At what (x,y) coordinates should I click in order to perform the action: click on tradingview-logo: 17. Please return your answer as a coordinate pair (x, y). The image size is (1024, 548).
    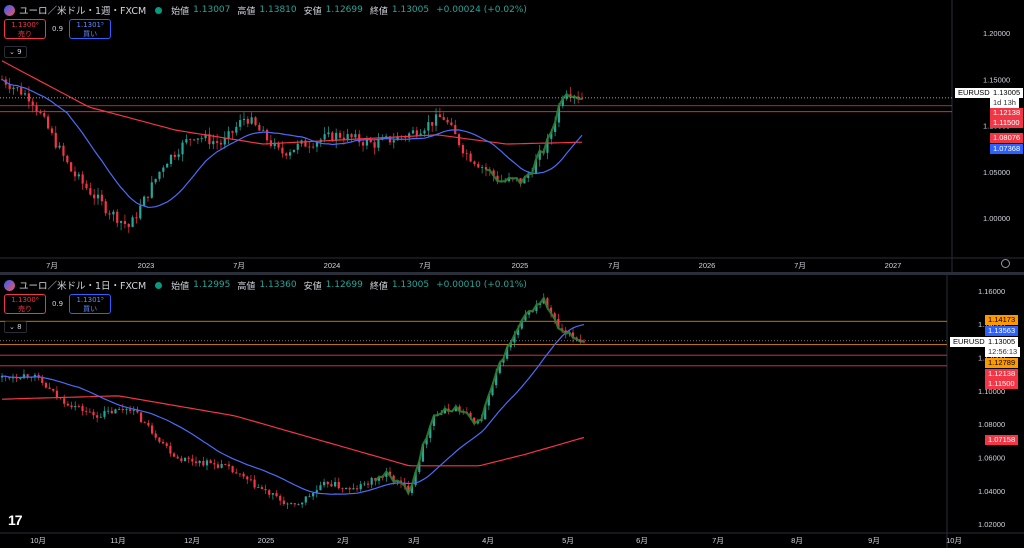
    Looking at the image, I should click on (15, 520).